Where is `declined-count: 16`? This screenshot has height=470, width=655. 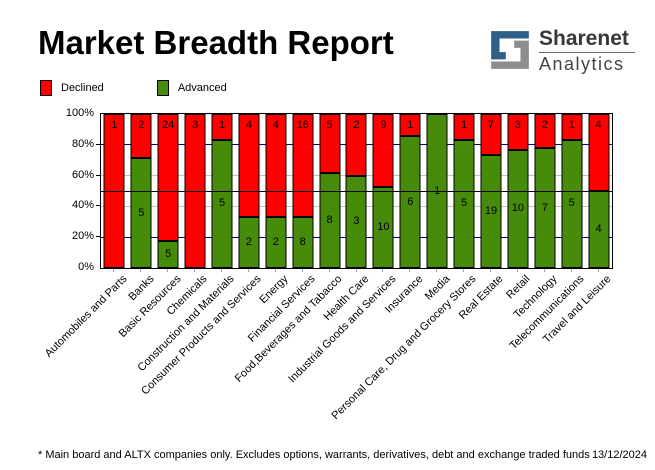
declined-count: 16 is located at coordinates (302, 125).